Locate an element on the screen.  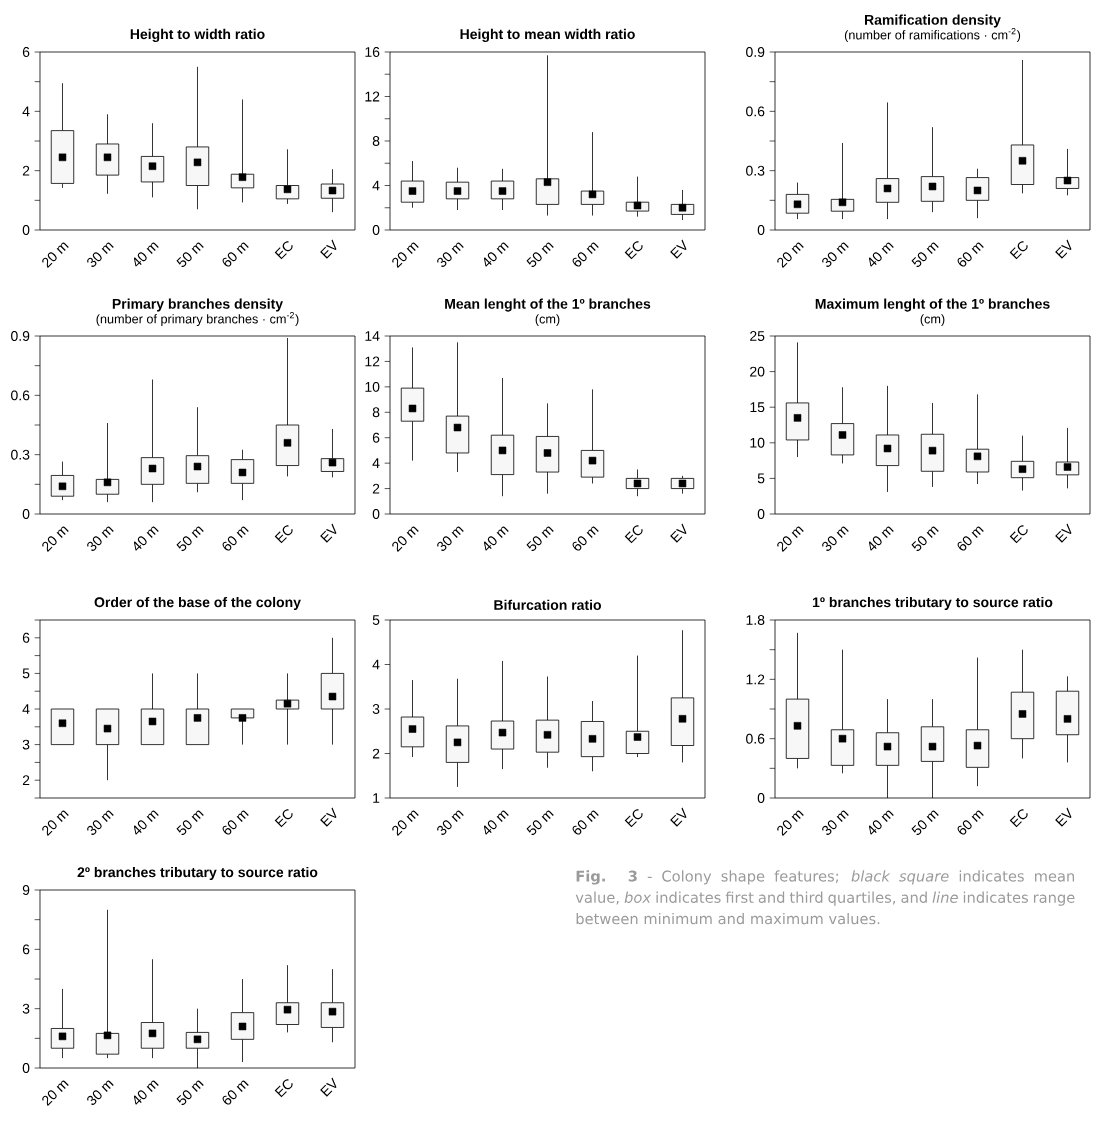
chart-subtitle: (cm) is located at coordinates (932, 320).